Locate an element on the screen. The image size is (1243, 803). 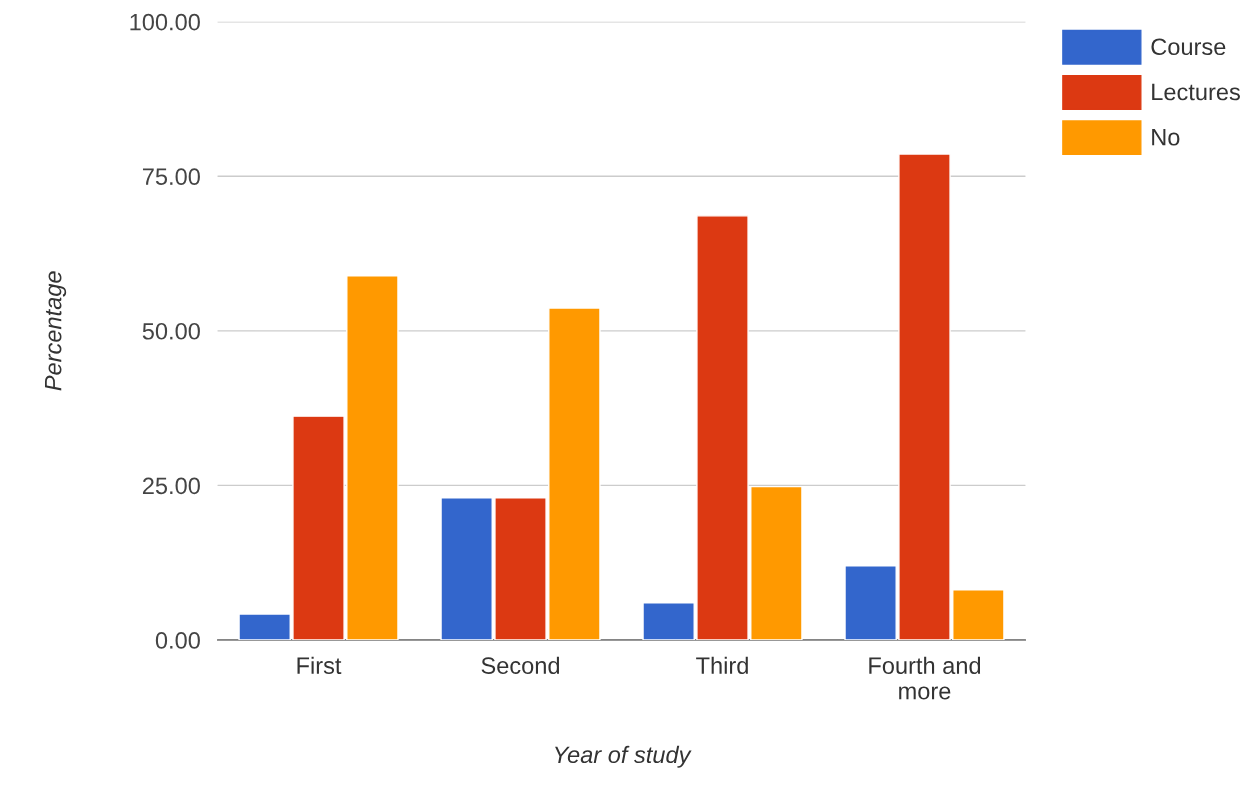
y-tick-label: 75.00 is located at coordinates (171, 177).